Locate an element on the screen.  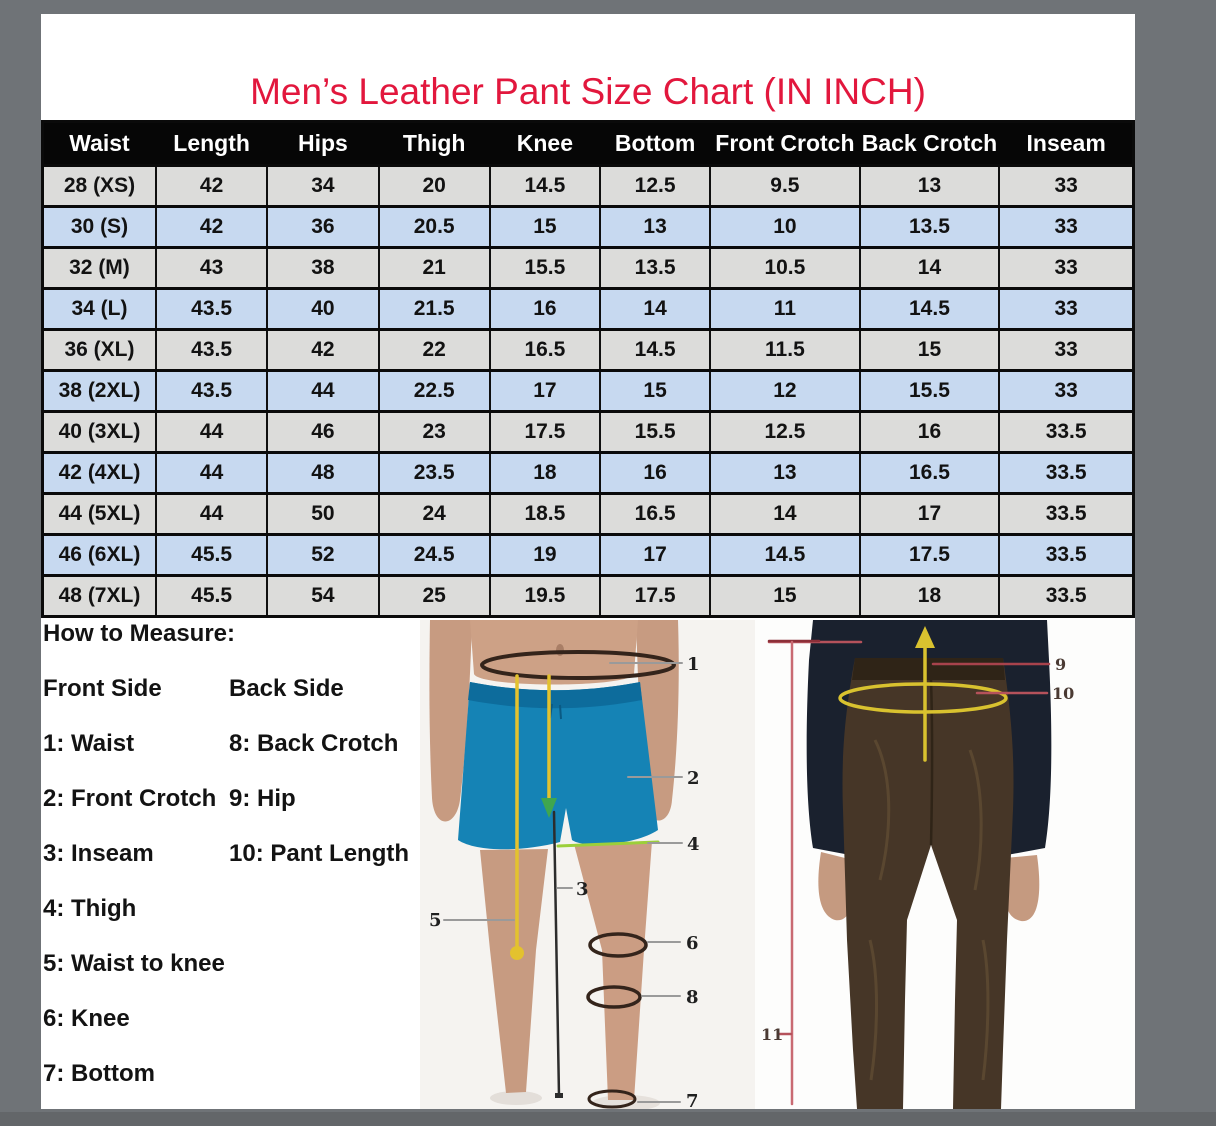
table-row: 42 (4XL) 44 48 23.5 18 16 13 16.5 33.5 is located at coordinates (588, 473).